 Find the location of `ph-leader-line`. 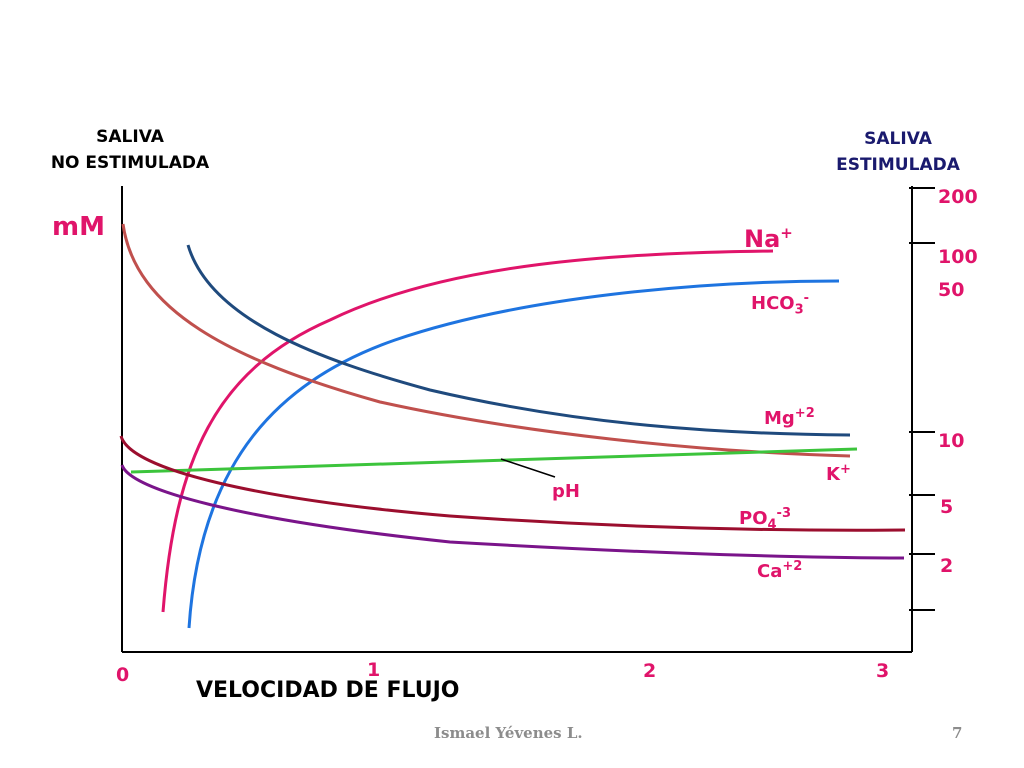

ph-leader-line is located at coordinates (528, 468).